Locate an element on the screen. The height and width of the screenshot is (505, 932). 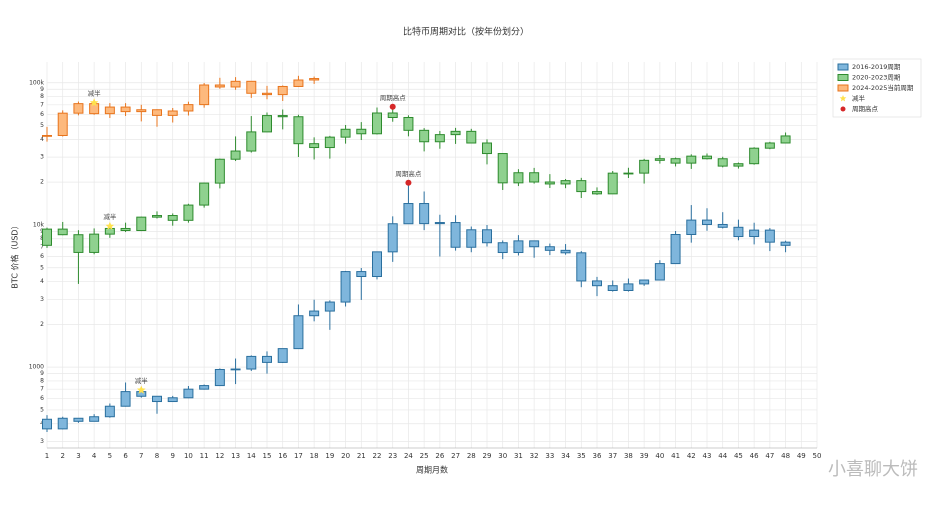
x-tick-label: 43 is located at coordinates (707, 456).